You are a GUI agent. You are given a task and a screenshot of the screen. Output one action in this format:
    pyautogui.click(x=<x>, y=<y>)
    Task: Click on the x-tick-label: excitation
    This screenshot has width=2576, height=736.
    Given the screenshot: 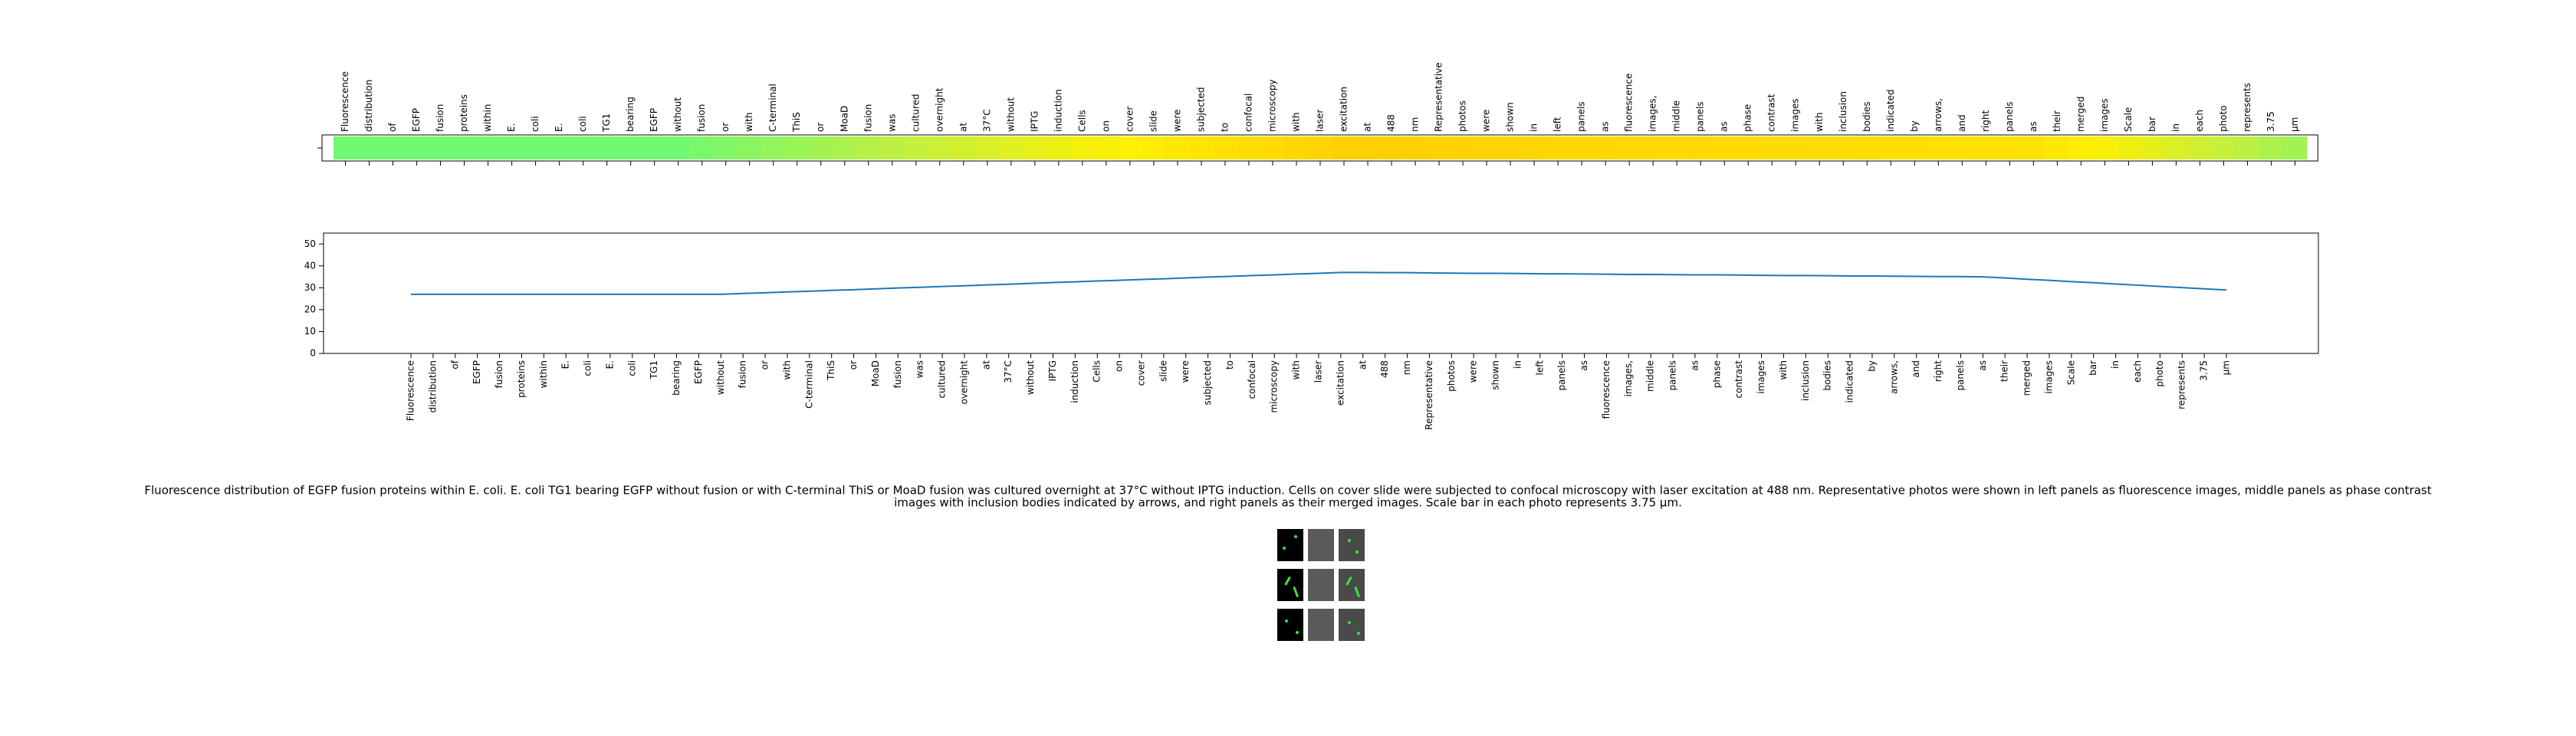 What is the action you would take?
    pyautogui.click(x=1340, y=383)
    